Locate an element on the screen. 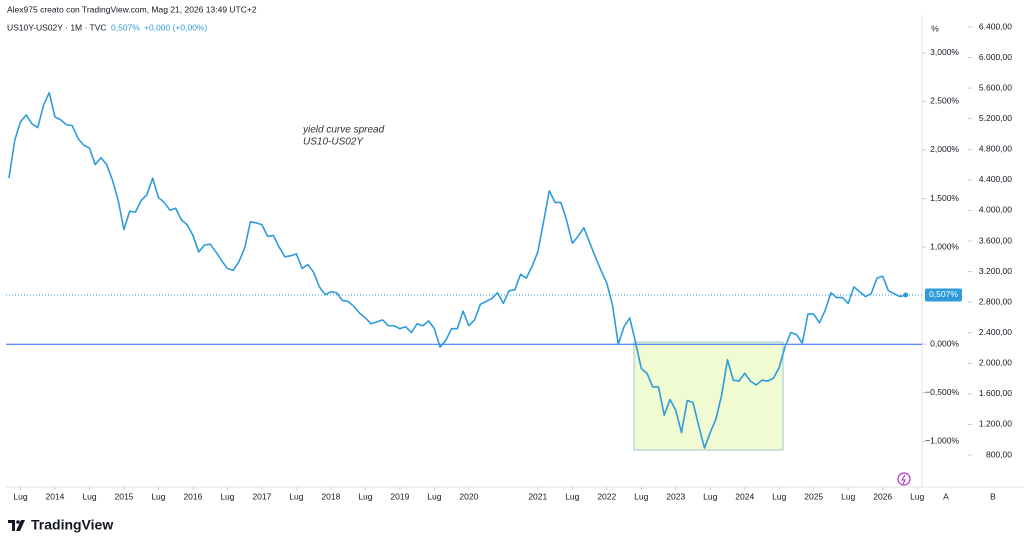  highlight-box is located at coordinates (708, 396).